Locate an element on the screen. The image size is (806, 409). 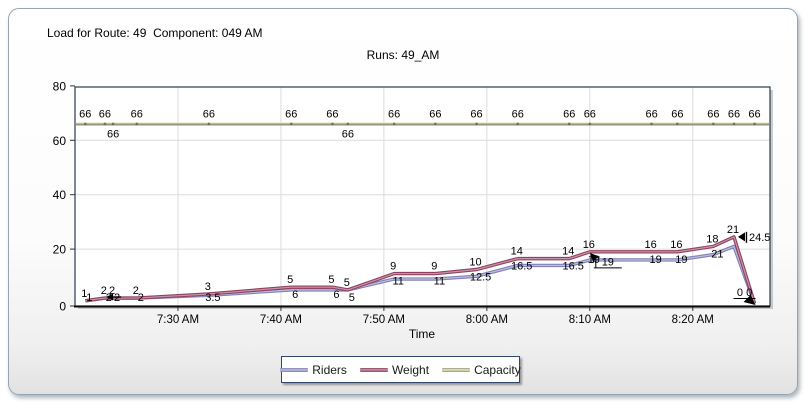
x-tick-label: 8:20 AM is located at coordinates (693, 320).